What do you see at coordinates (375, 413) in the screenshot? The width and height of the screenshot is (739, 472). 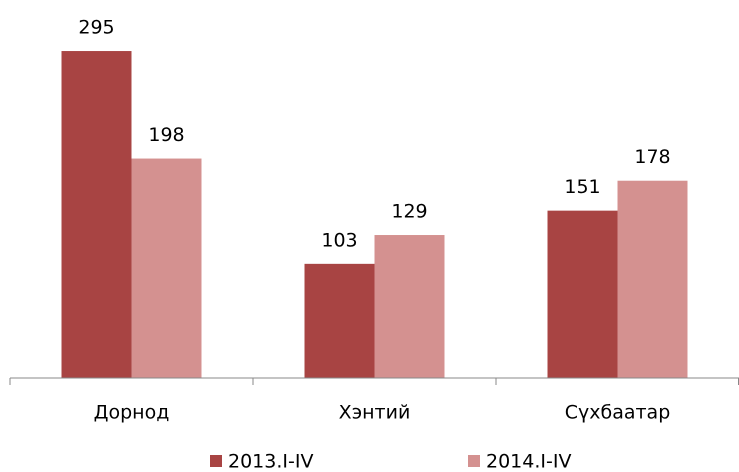 I see `x-tick-label: Хэнтий` at bounding box center [375, 413].